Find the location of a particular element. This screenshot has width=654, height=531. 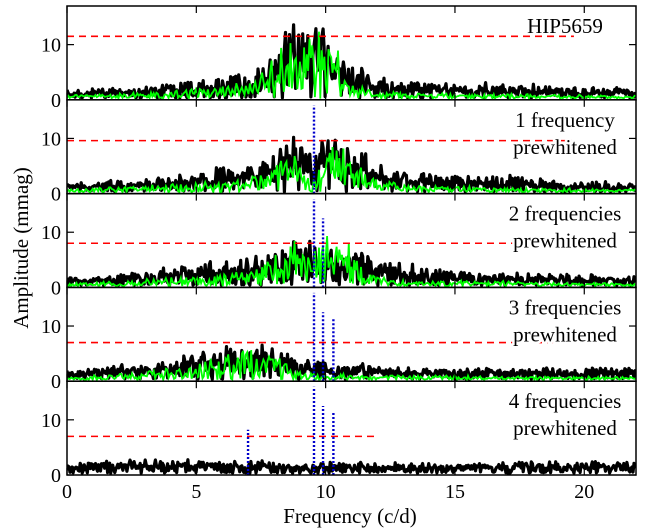

panel-label: 2 frequencies is located at coordinates (565, 214).